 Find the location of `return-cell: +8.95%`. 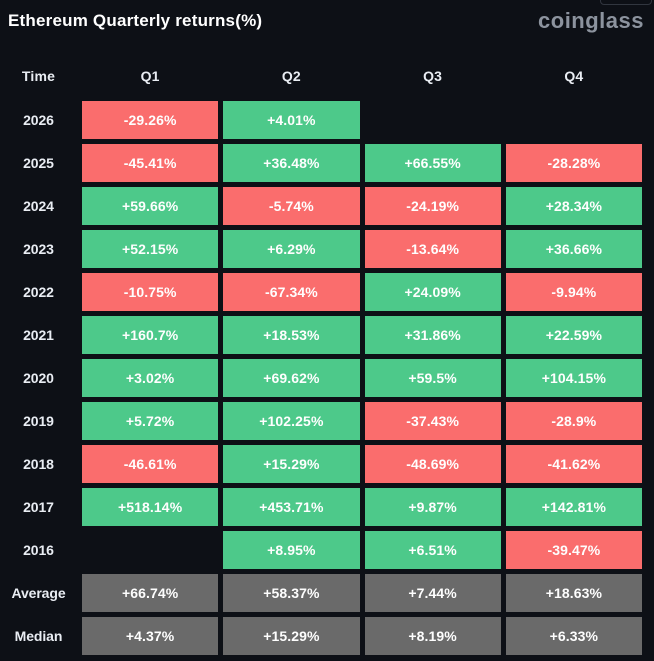

return-cell: +8.95% is located at coordinates (291, 550).